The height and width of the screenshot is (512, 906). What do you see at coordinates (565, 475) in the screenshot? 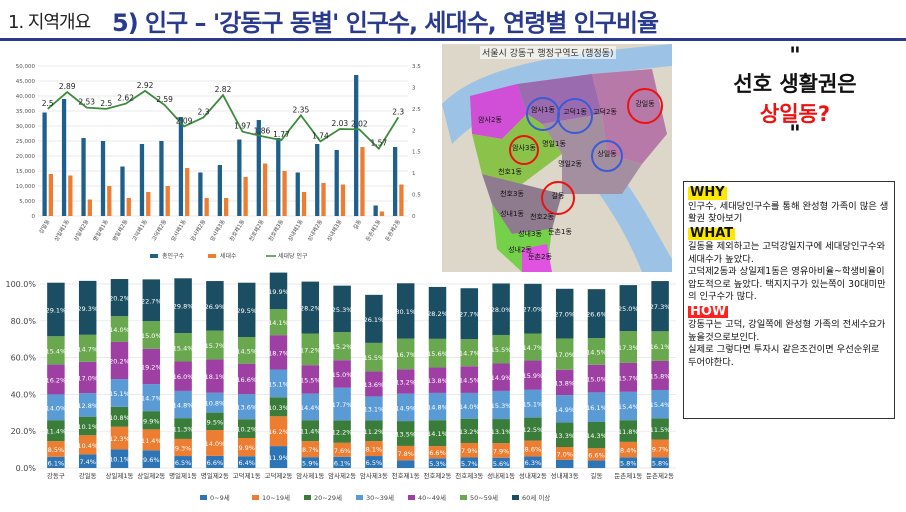
I see `x-tick-label: 성내제3동` at bounding box center [565, 475].